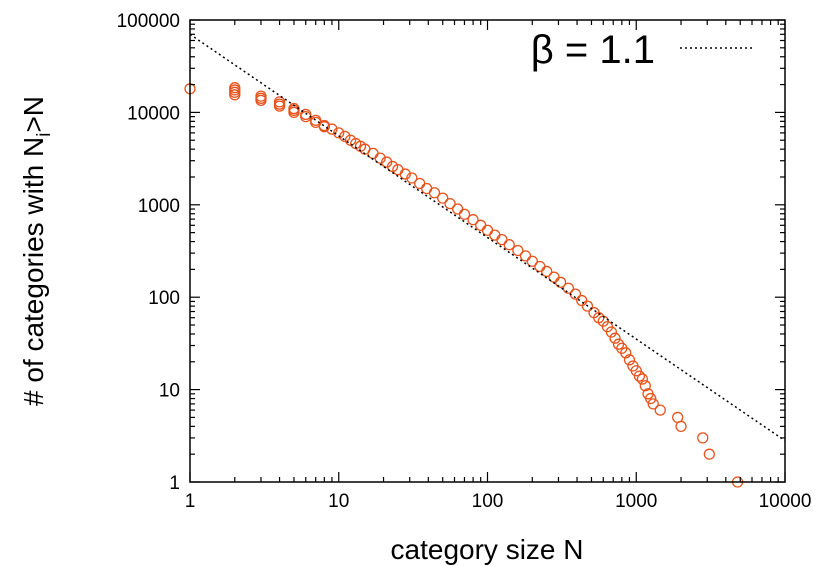 This screenshot has width=828, height=567. Describe the element at coordinates (33, 271) in the screenshot. I see `y-axis-label-main: # of categories with N` at that location.